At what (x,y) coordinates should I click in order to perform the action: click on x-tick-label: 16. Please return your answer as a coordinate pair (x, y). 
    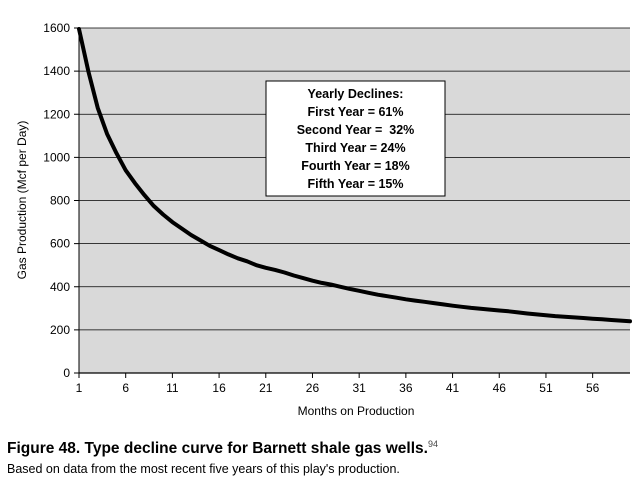
    Looking at the image, I should click on (219, 388).